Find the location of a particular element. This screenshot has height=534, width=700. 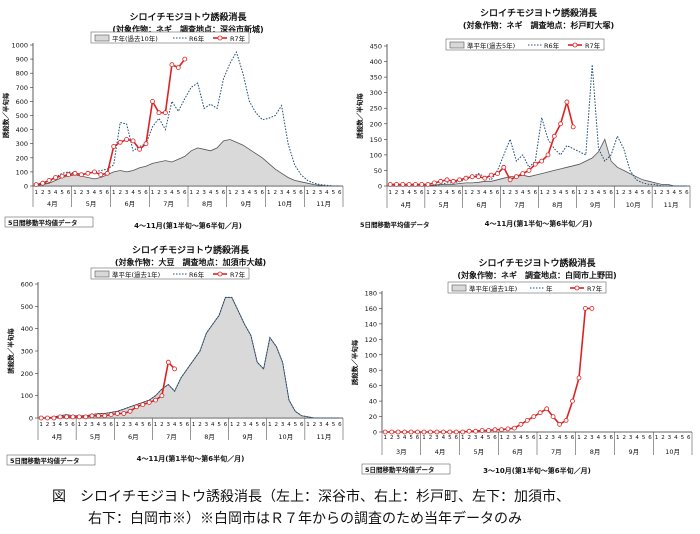

chart-legend: 準平年(過去1年) 年 R7年 is located at coordinates (527, 287).